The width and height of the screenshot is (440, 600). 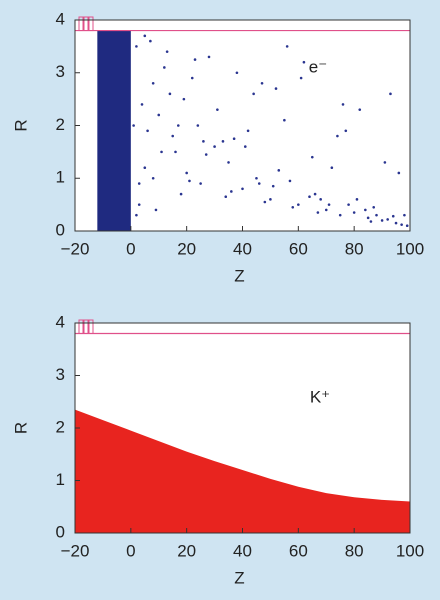 I want to click on area, so click(x=114, y=130).